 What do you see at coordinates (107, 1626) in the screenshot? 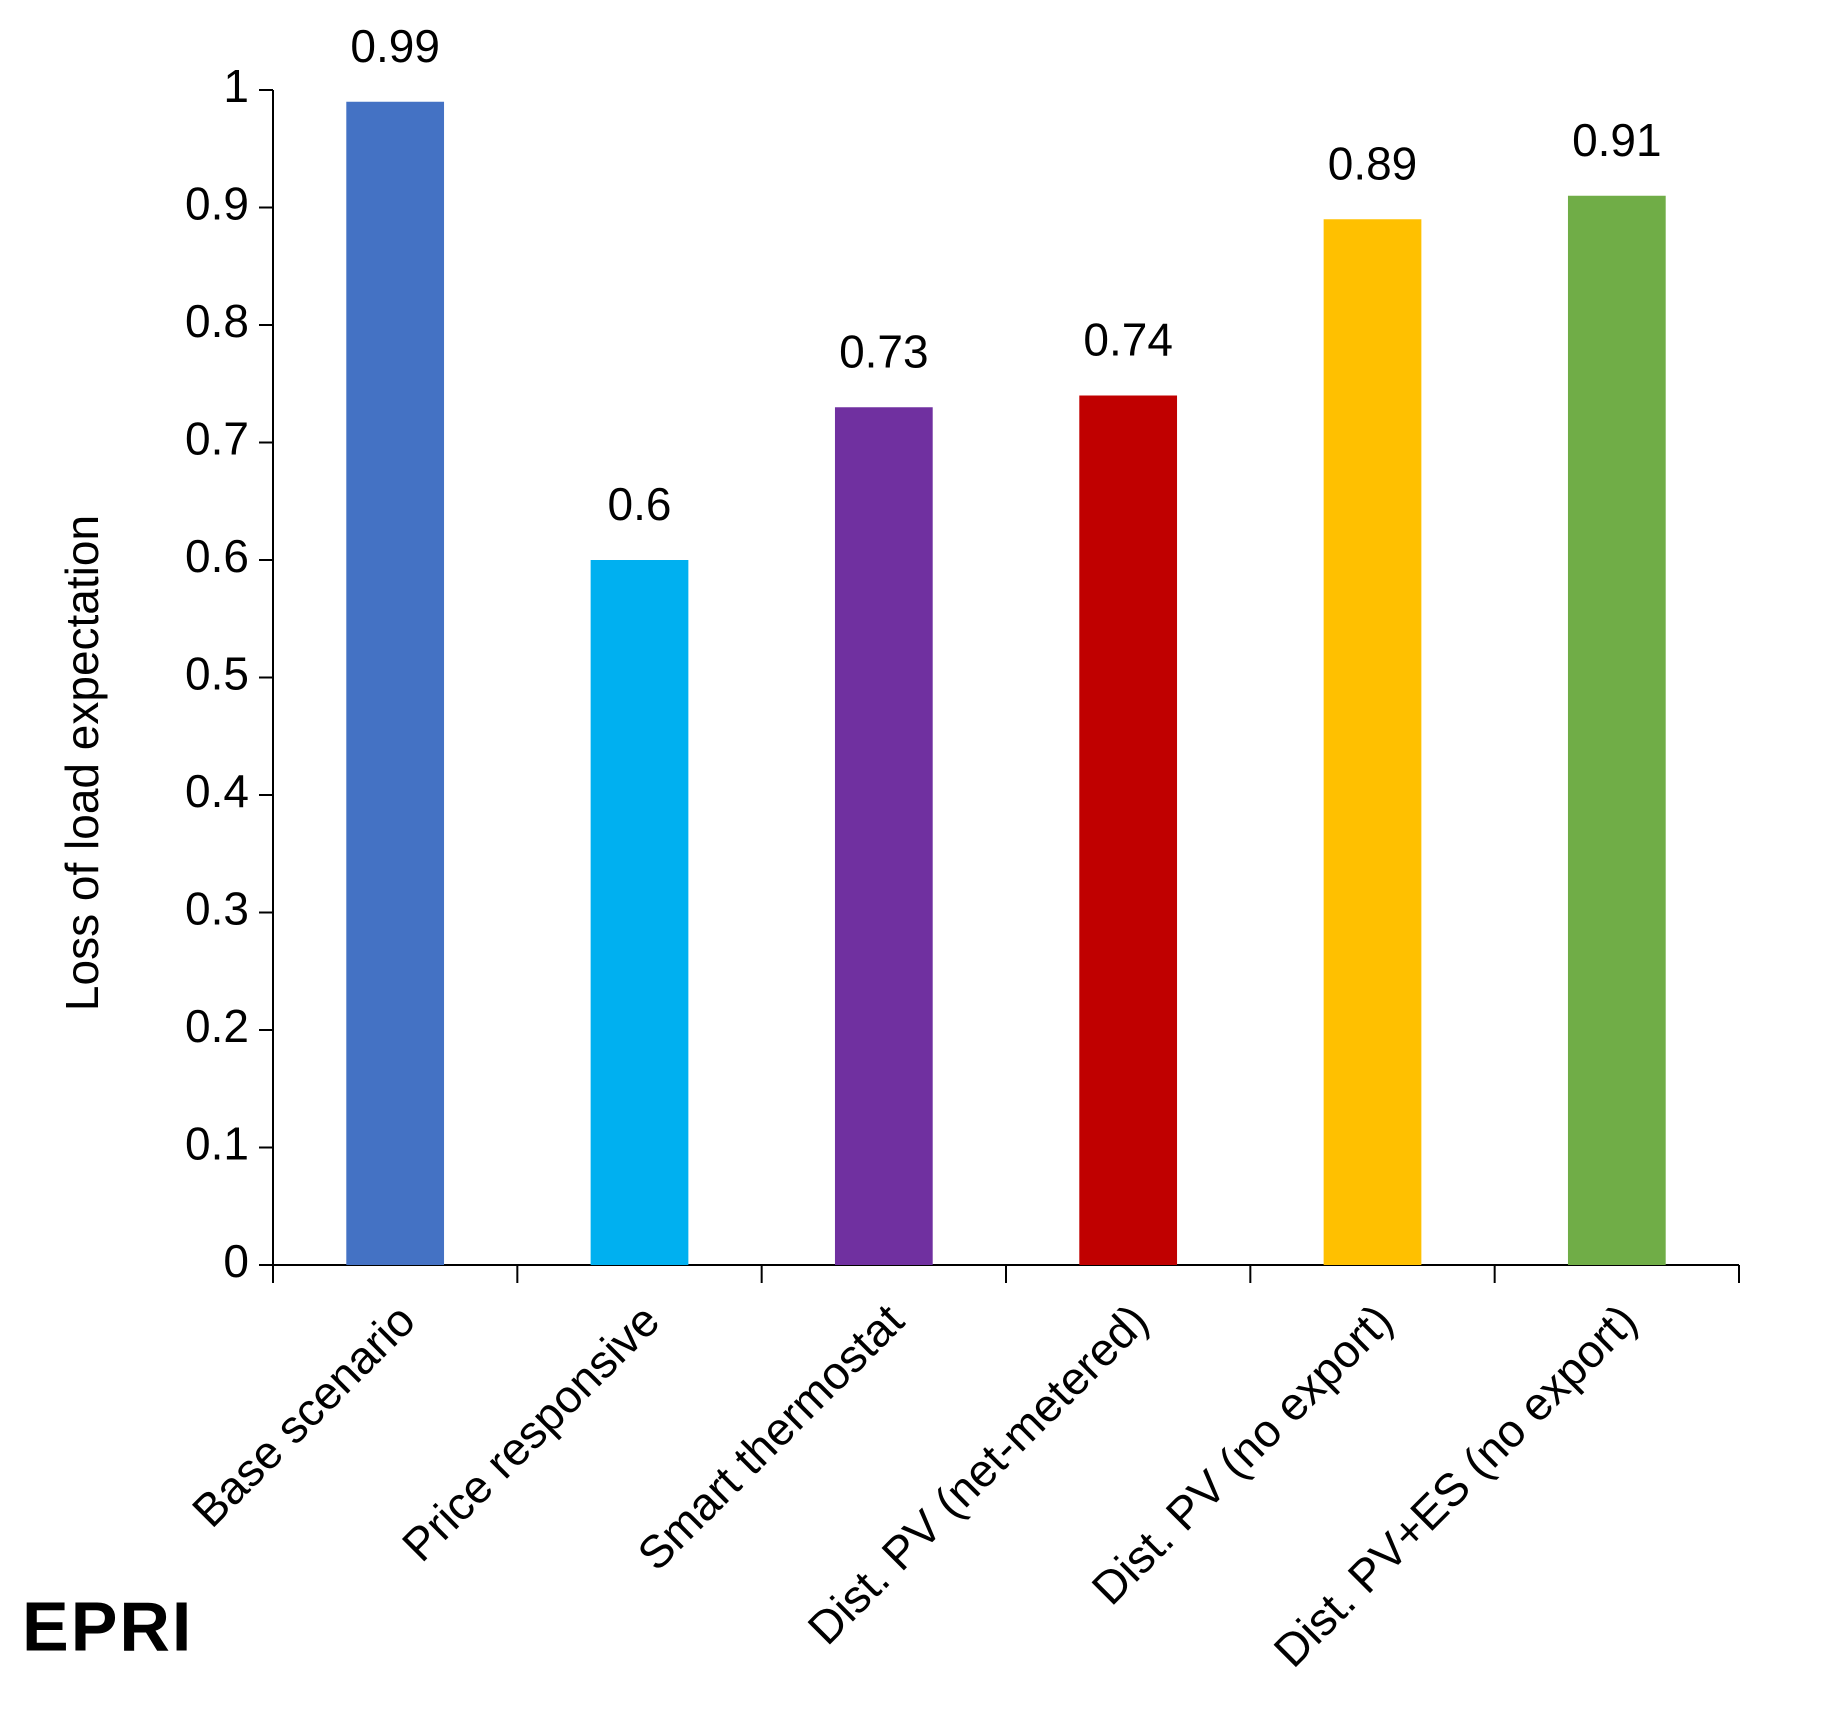
I see `logo: EPRI` at bounding box center [107, 1626].